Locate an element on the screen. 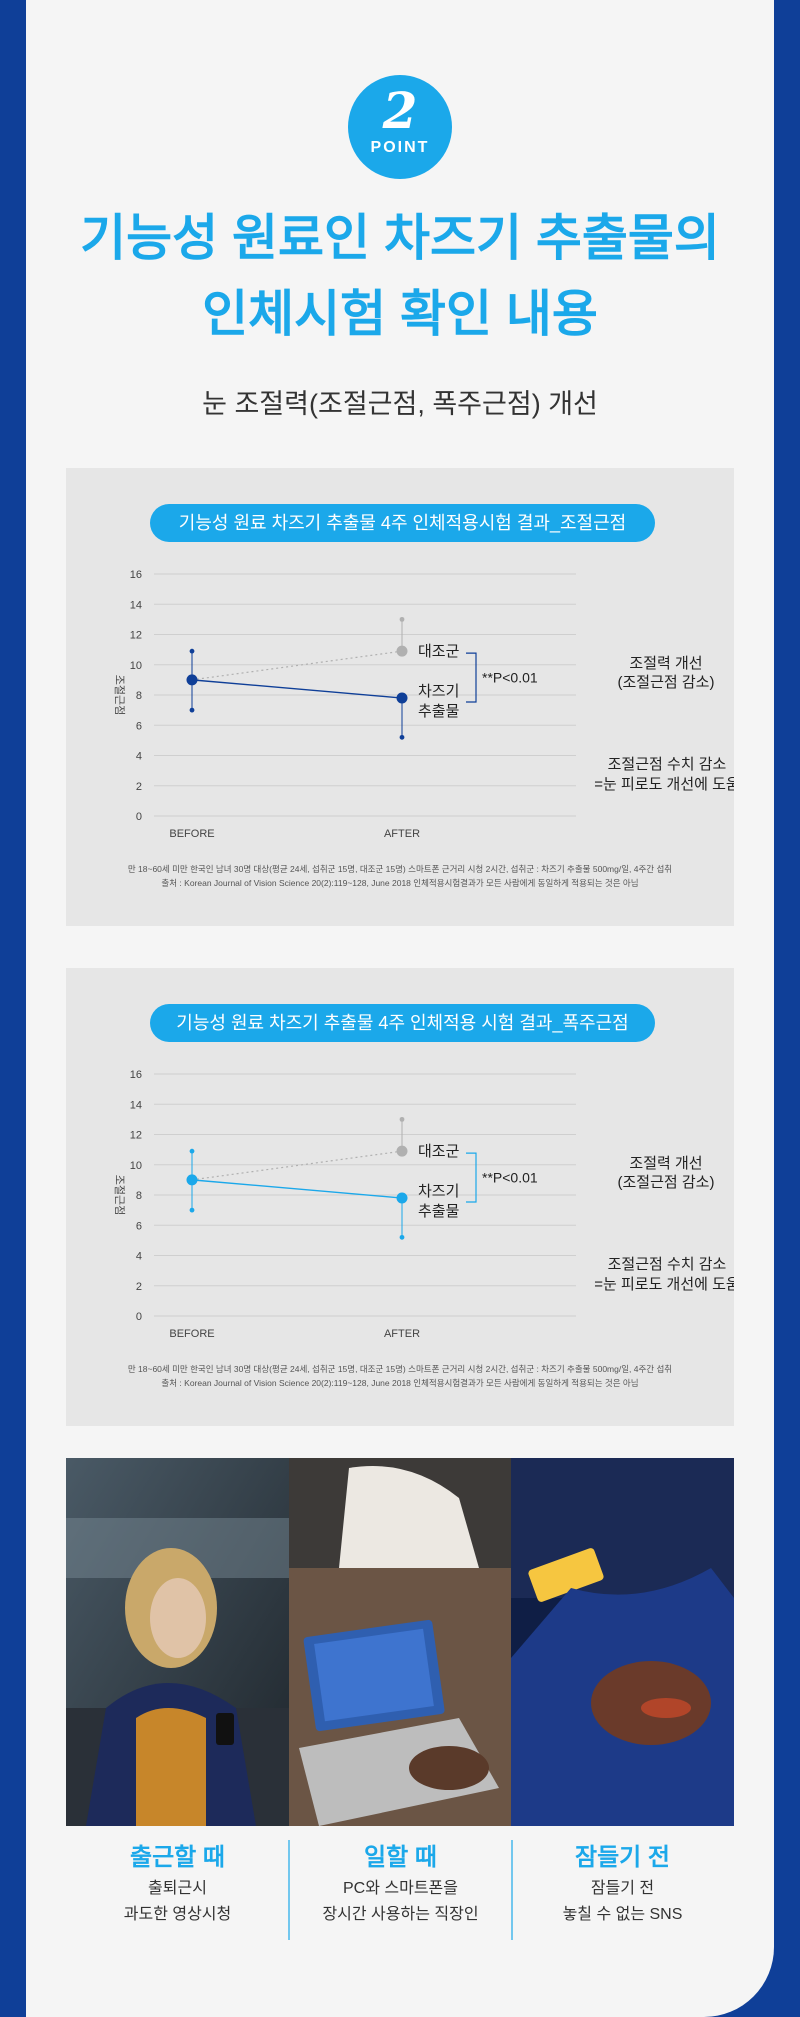 The image size is (800, 2017). situation-title: 출근할 때 is located at coordinates (177, 1857).